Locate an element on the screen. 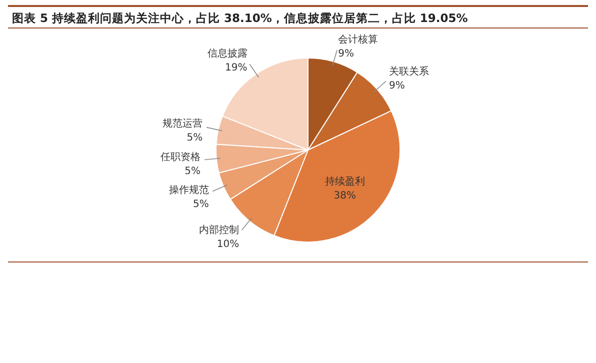 This screenshot has height=363, width=596. data-label: 10% is located at coordinates (228, 244).